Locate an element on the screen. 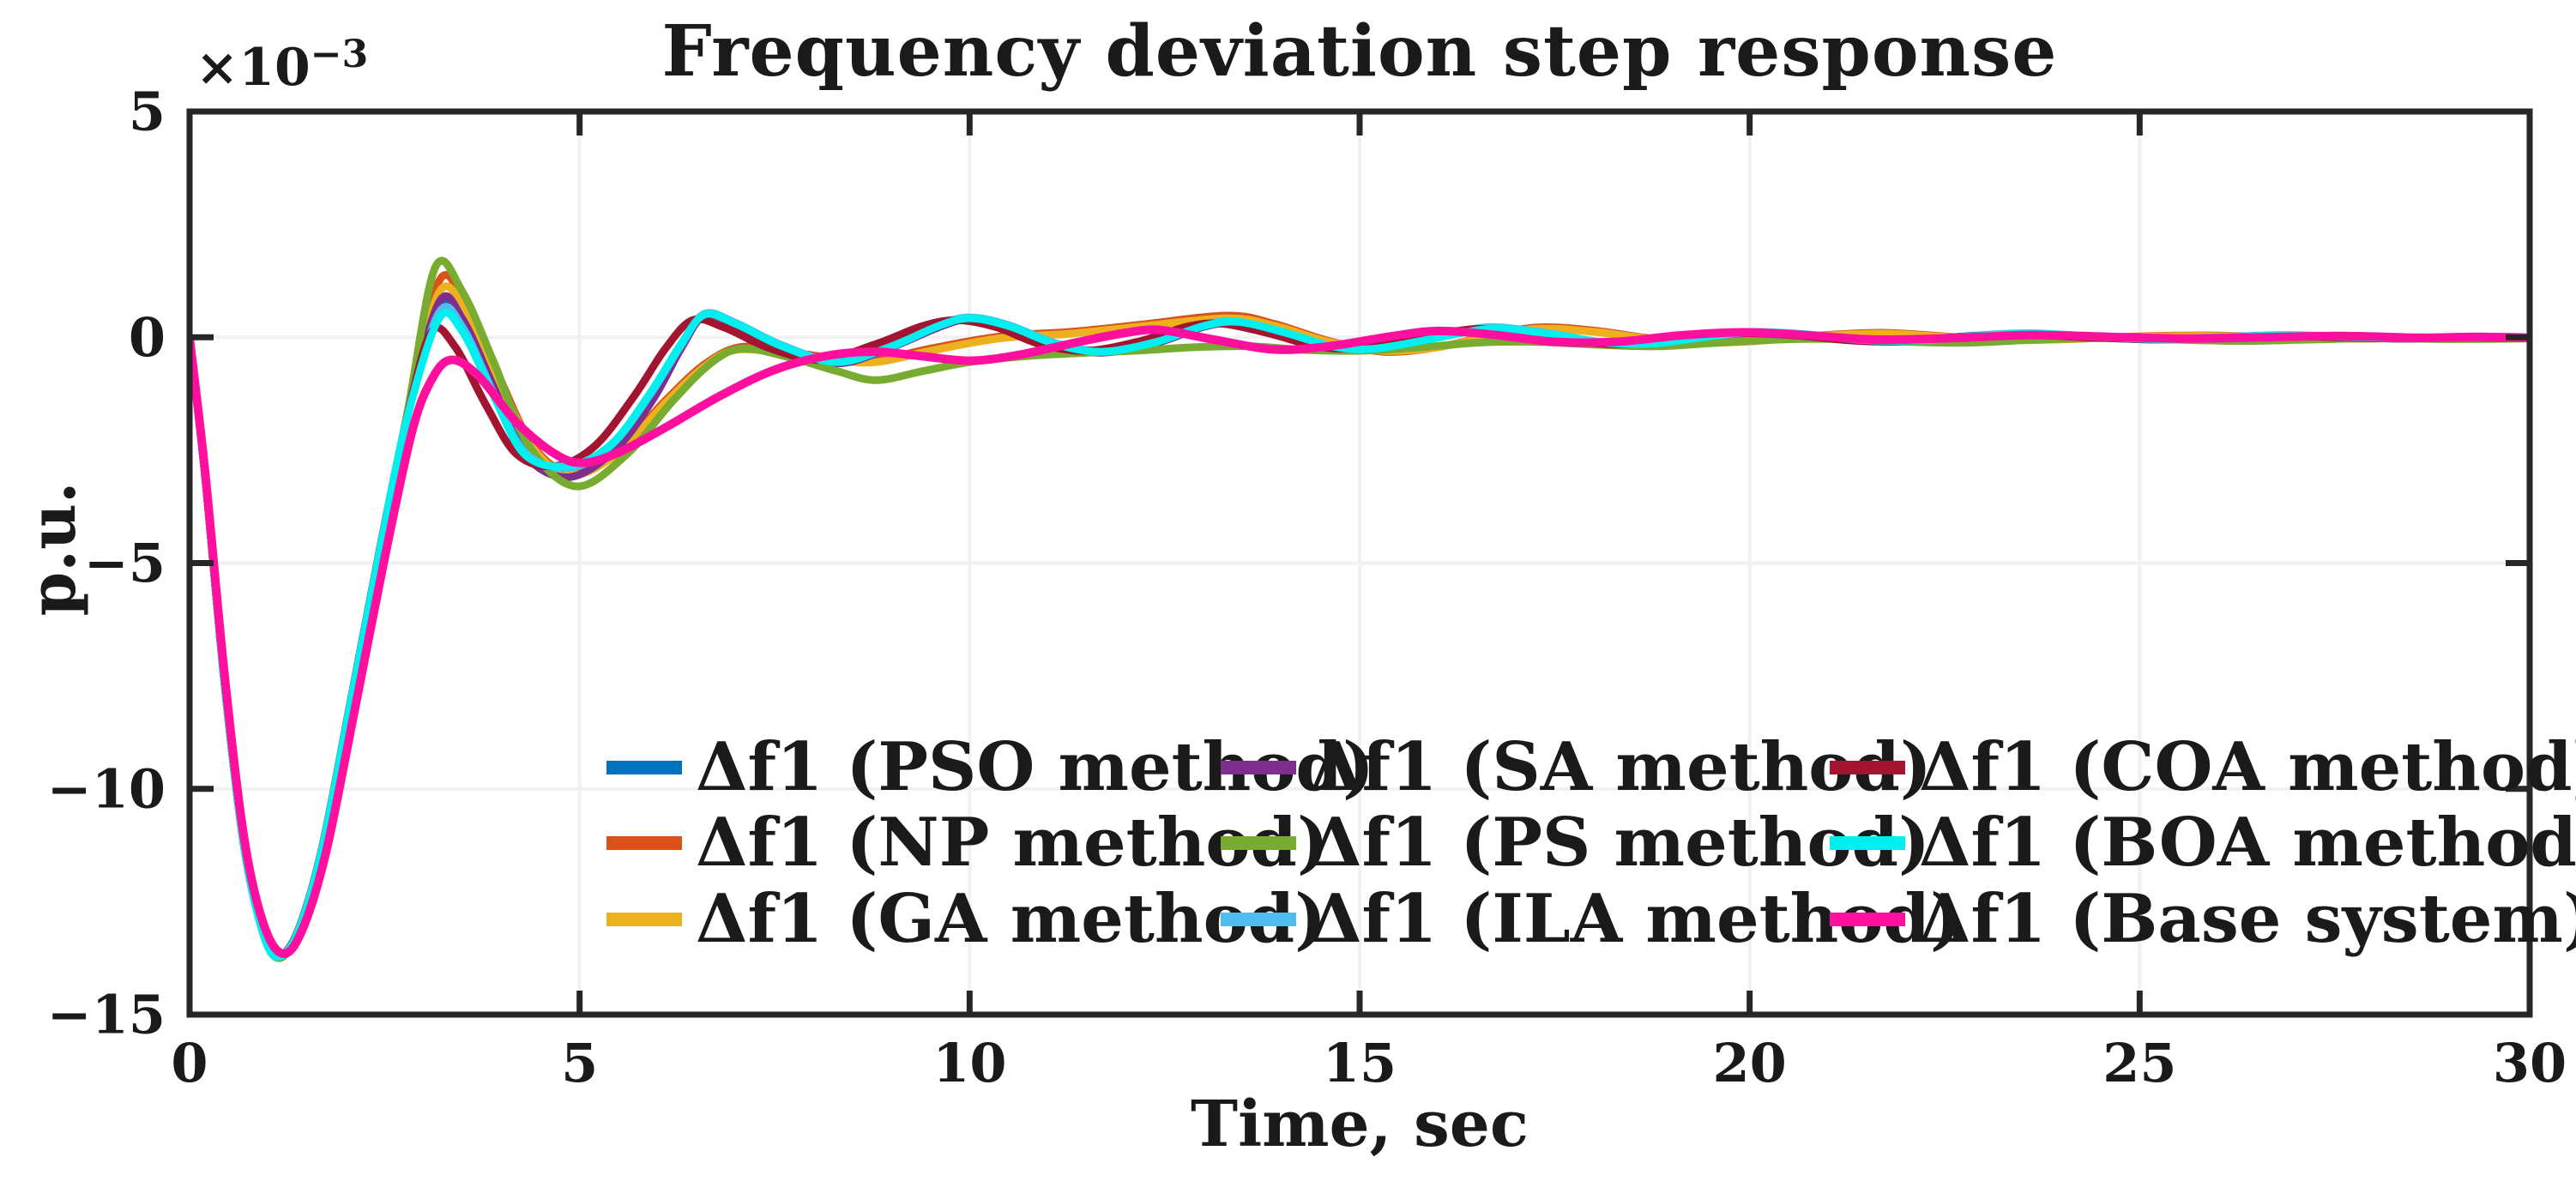  y-tick-label: 5 is located at coordinates (147, 112).